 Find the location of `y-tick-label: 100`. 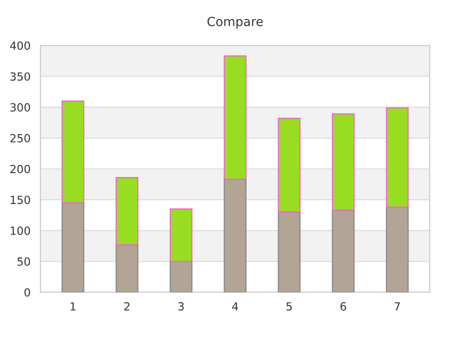

y-tick-label: 100 is located at coordinates (20, 230).